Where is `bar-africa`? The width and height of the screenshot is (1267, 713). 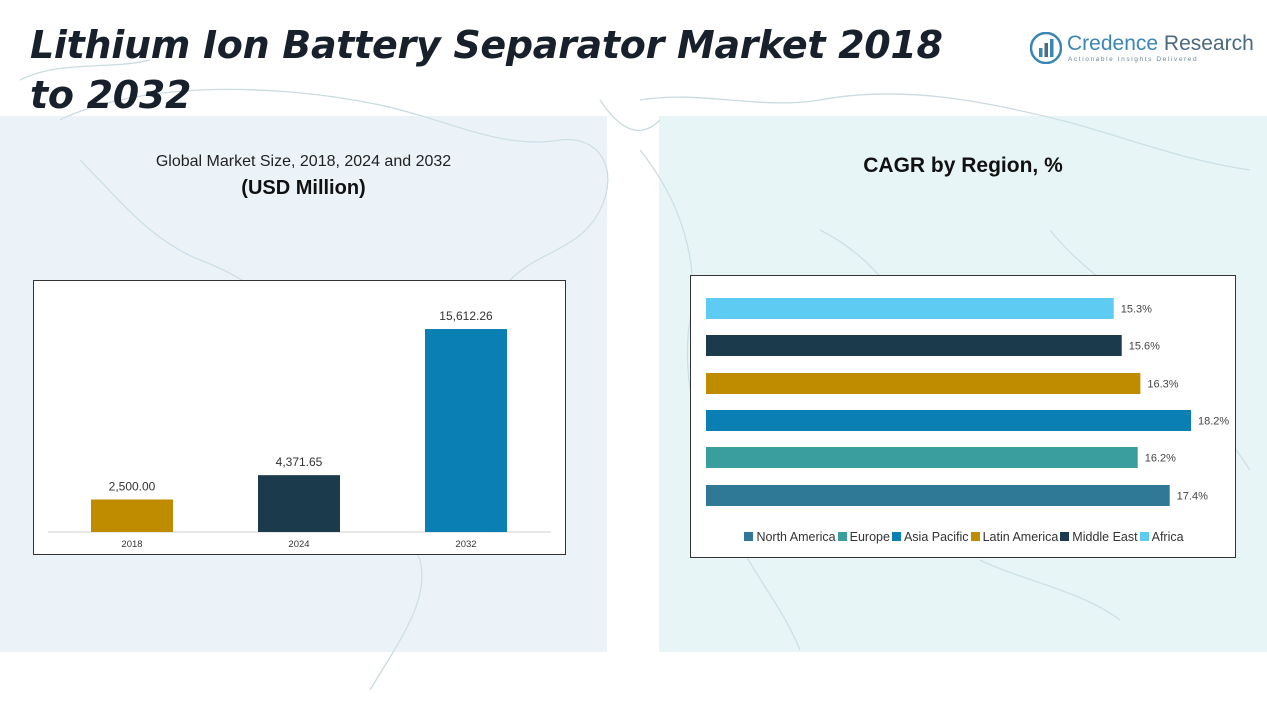
bar-africa is located at coordinates (910, 308).